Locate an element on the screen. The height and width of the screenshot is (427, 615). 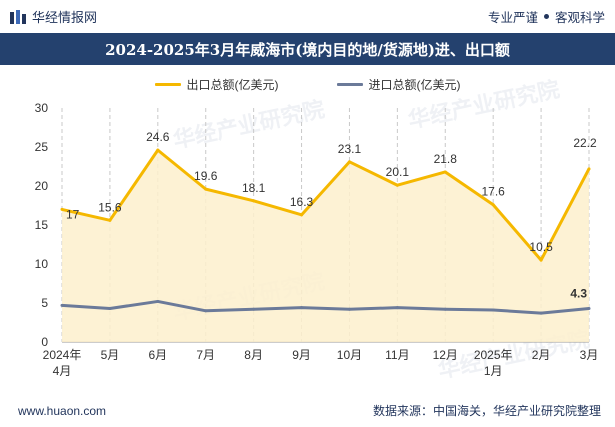
x-tick-label: 8月 is located at coordinates (253, 355).